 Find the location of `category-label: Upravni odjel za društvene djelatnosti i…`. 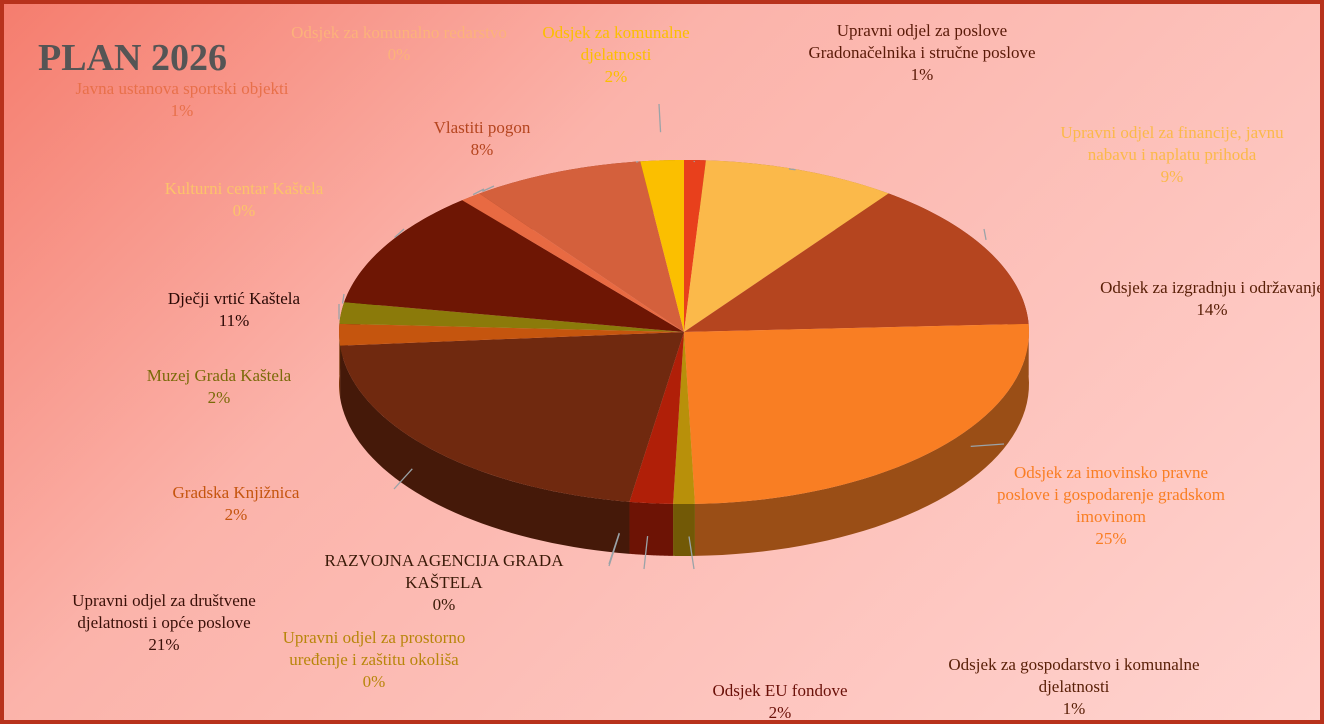

category-label: Upravni odjel za društvene djelatnosti i… is located at coordinates (164, 611).